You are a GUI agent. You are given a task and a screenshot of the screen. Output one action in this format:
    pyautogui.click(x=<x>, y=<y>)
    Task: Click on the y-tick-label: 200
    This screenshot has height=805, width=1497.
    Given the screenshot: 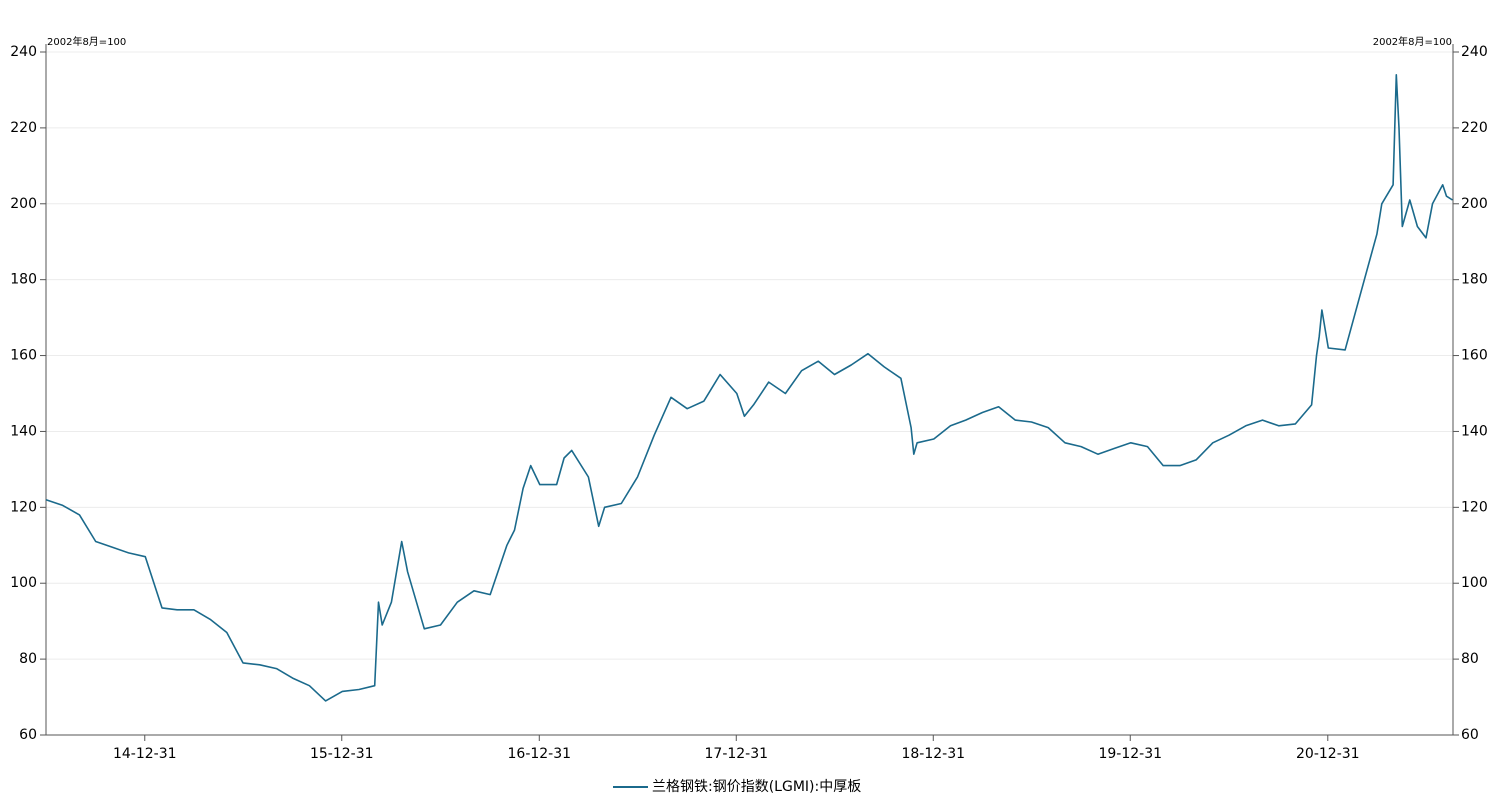 What is the action you would take?
    pyautogui.click(x=23, y=204)
    